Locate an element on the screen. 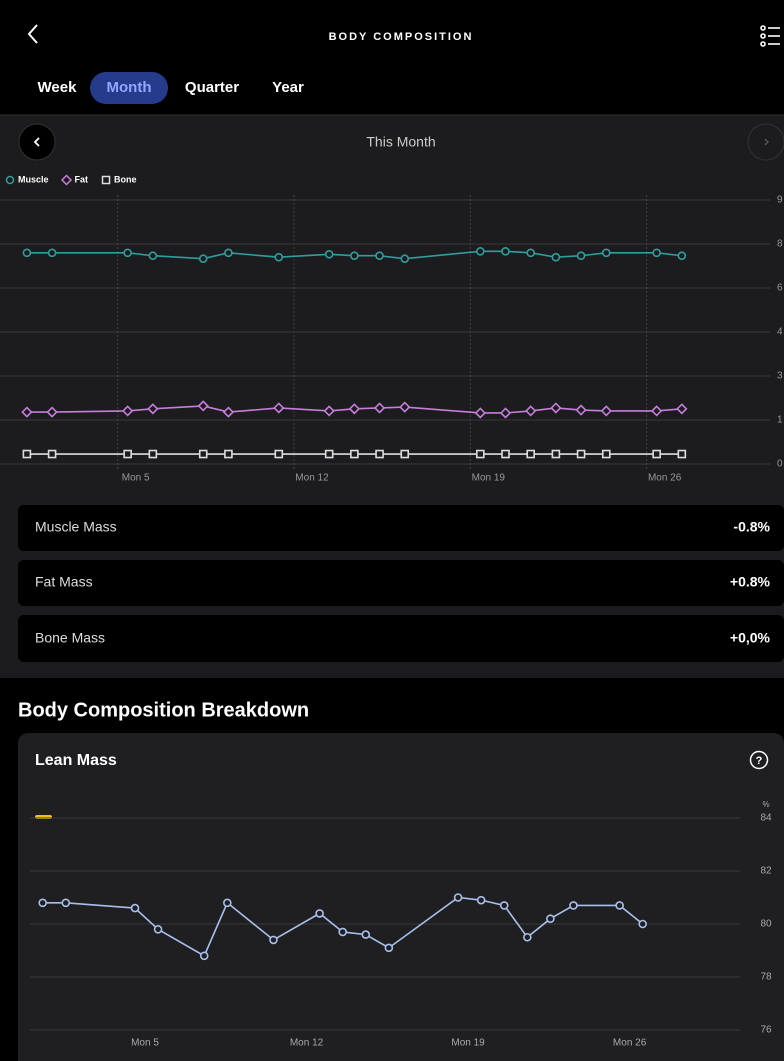 The height and width of the screenshot is (1061, 784). x-tick-label: Mon 5 is located at coordinates (145, 1043).